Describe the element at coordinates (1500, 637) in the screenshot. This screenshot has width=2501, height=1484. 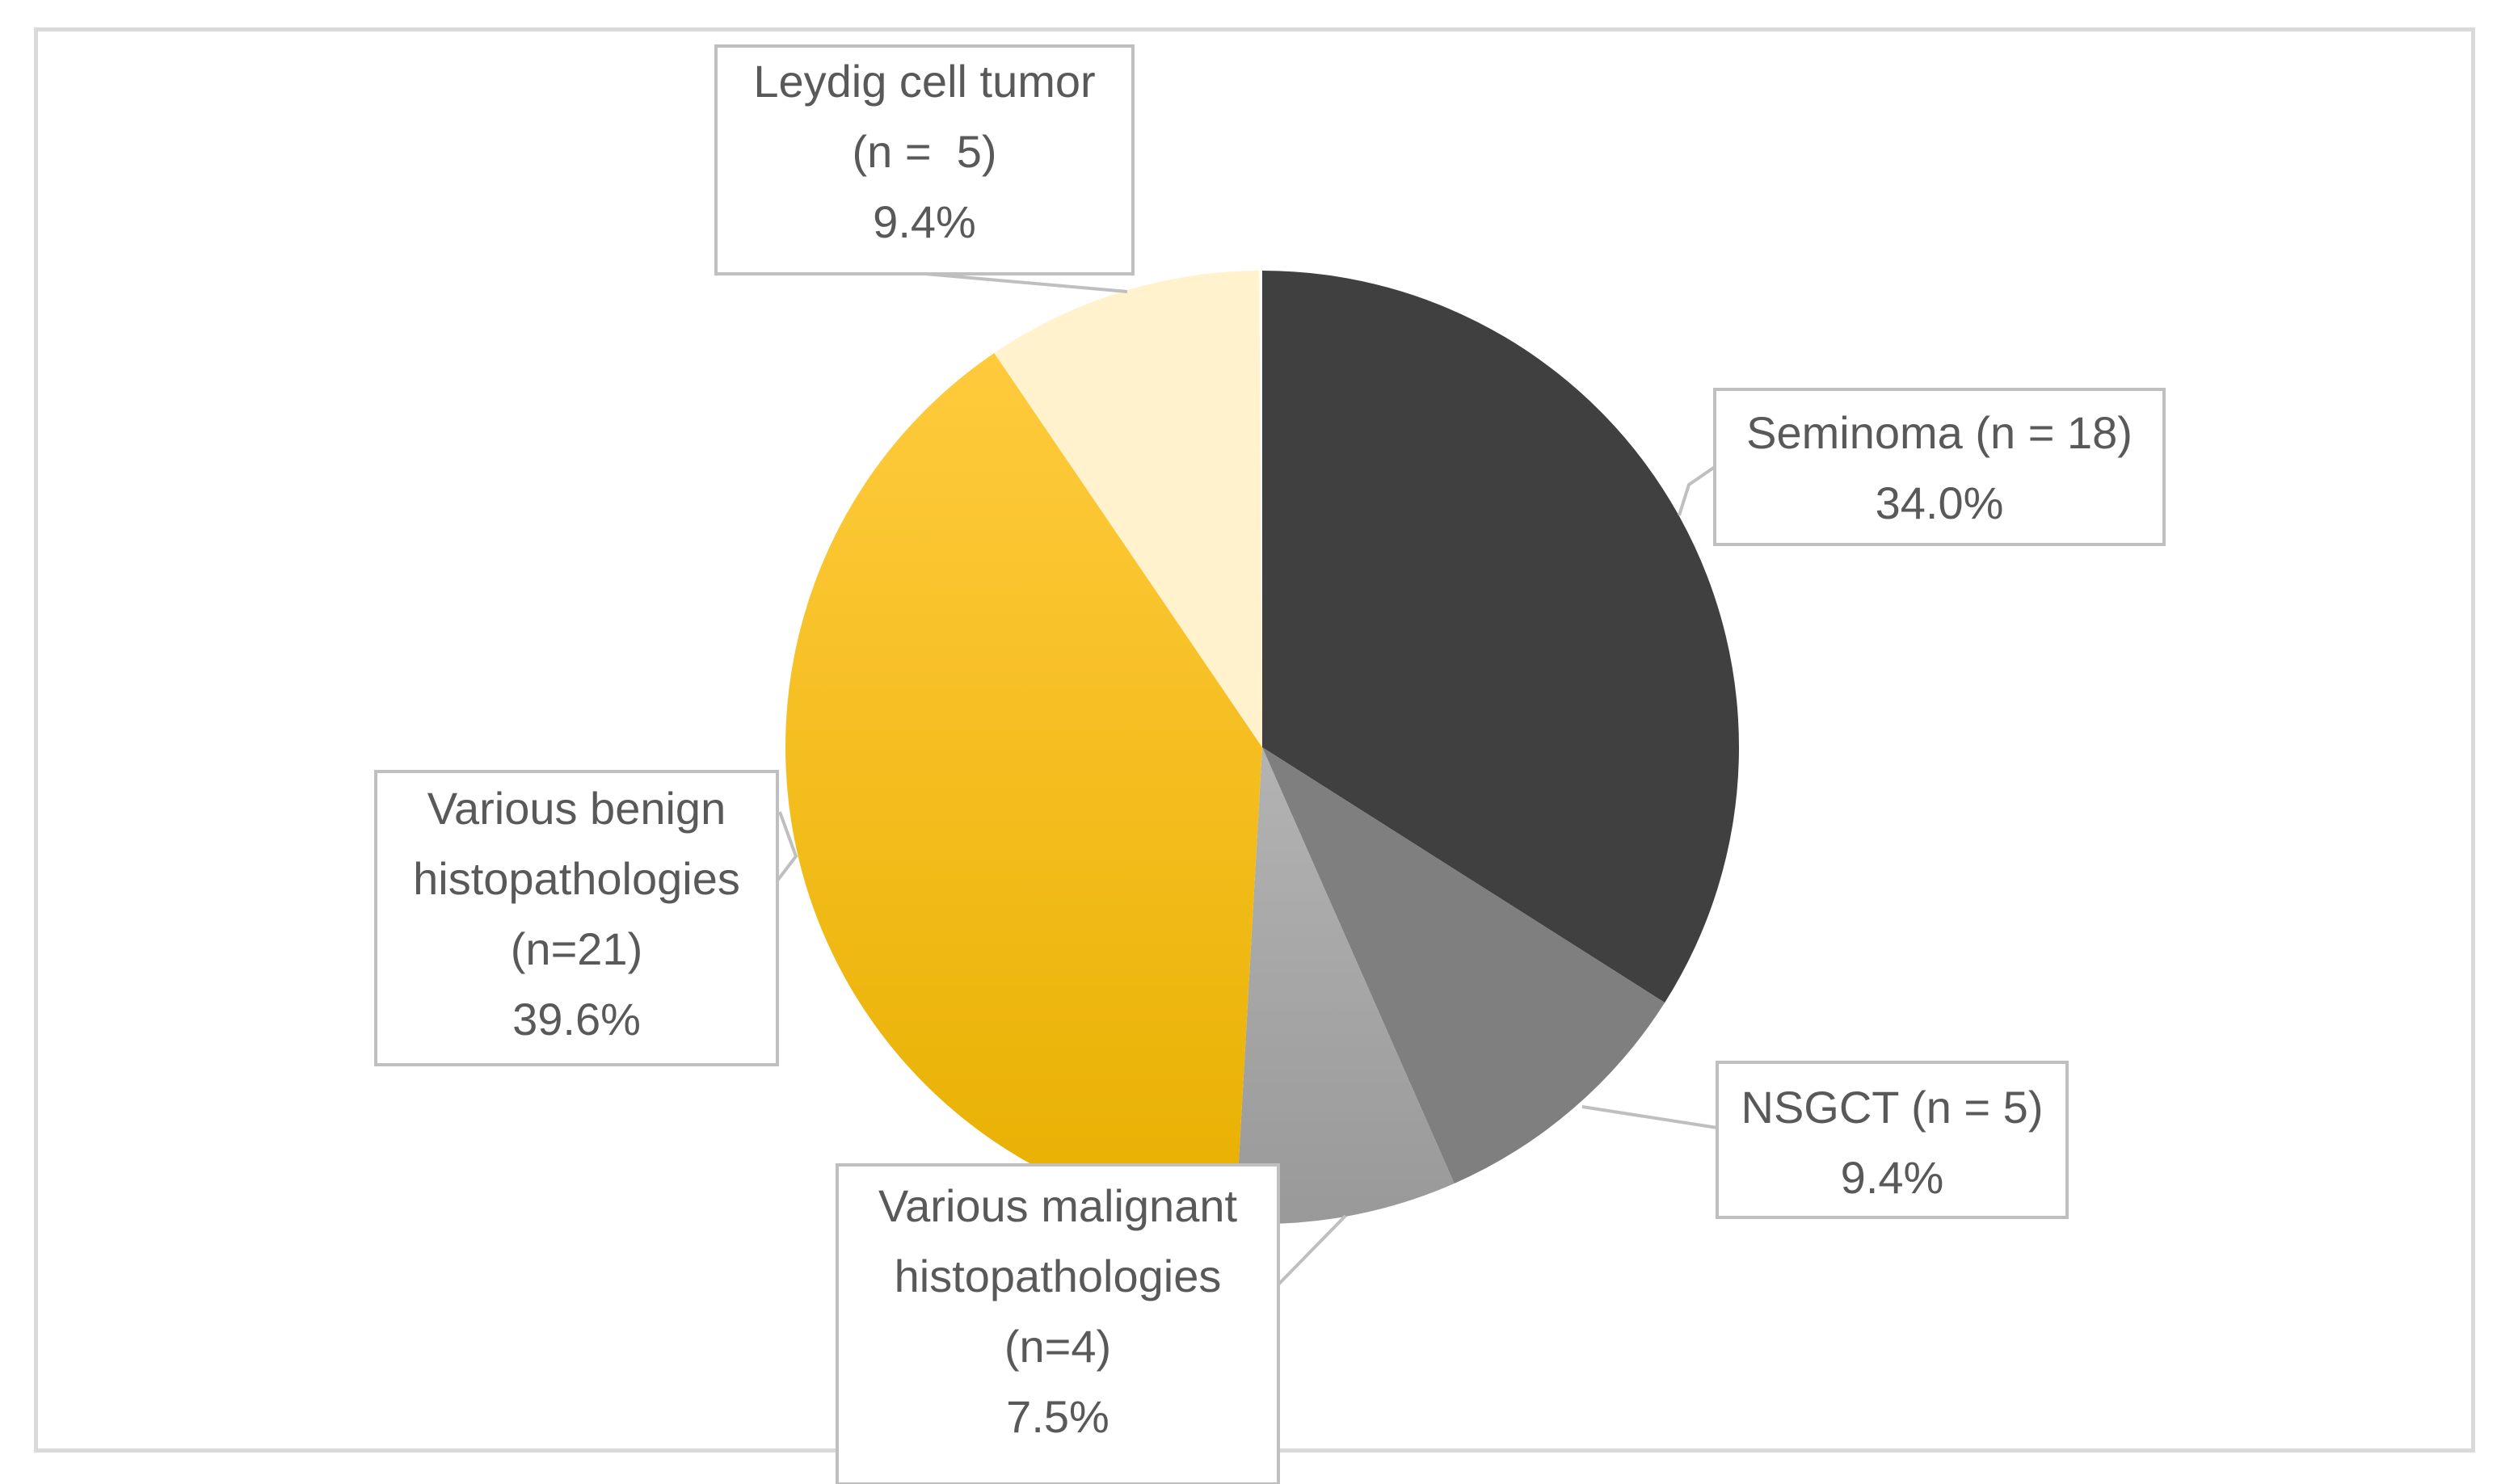
I see `pie-slice-seminoma` at that location.